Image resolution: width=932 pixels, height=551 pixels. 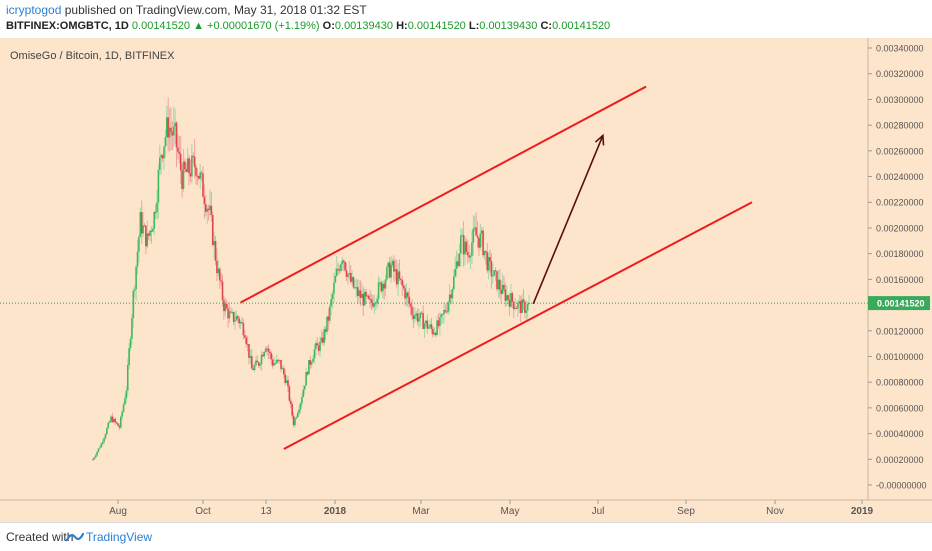 I want to click on high-label: H:, so click(x=402, y=26).